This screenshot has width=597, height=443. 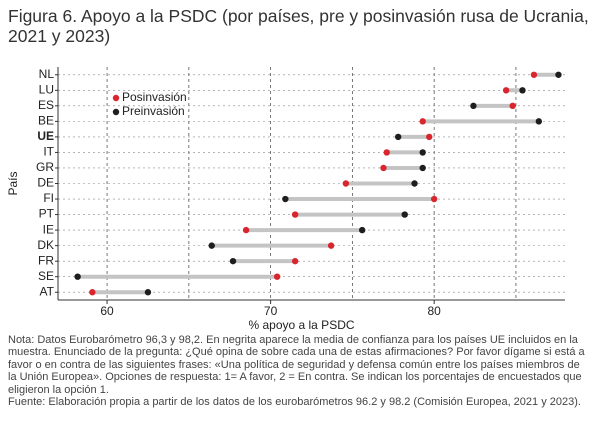 I want to click on legend-label: Posinvasión, so click(x=154, y=97).